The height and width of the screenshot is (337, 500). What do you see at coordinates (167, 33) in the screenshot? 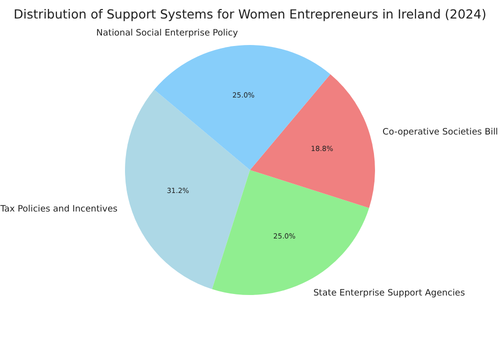
I see `slice-label: National Social Enterprise Policy` at bounding box center [167, 33].